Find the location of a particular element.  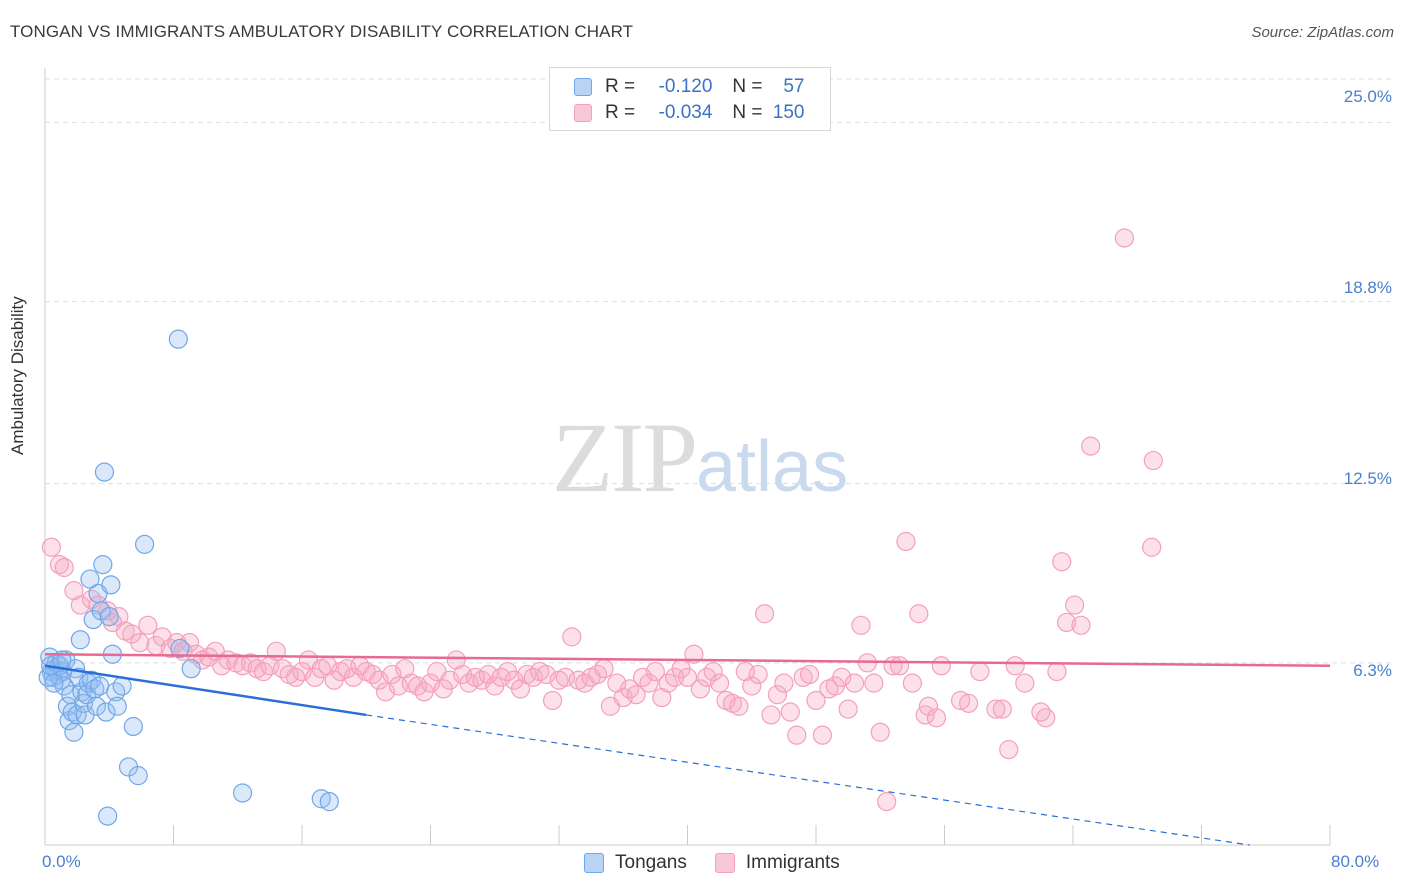

legend-n-value: 57 is located at coordinates (794, 86).